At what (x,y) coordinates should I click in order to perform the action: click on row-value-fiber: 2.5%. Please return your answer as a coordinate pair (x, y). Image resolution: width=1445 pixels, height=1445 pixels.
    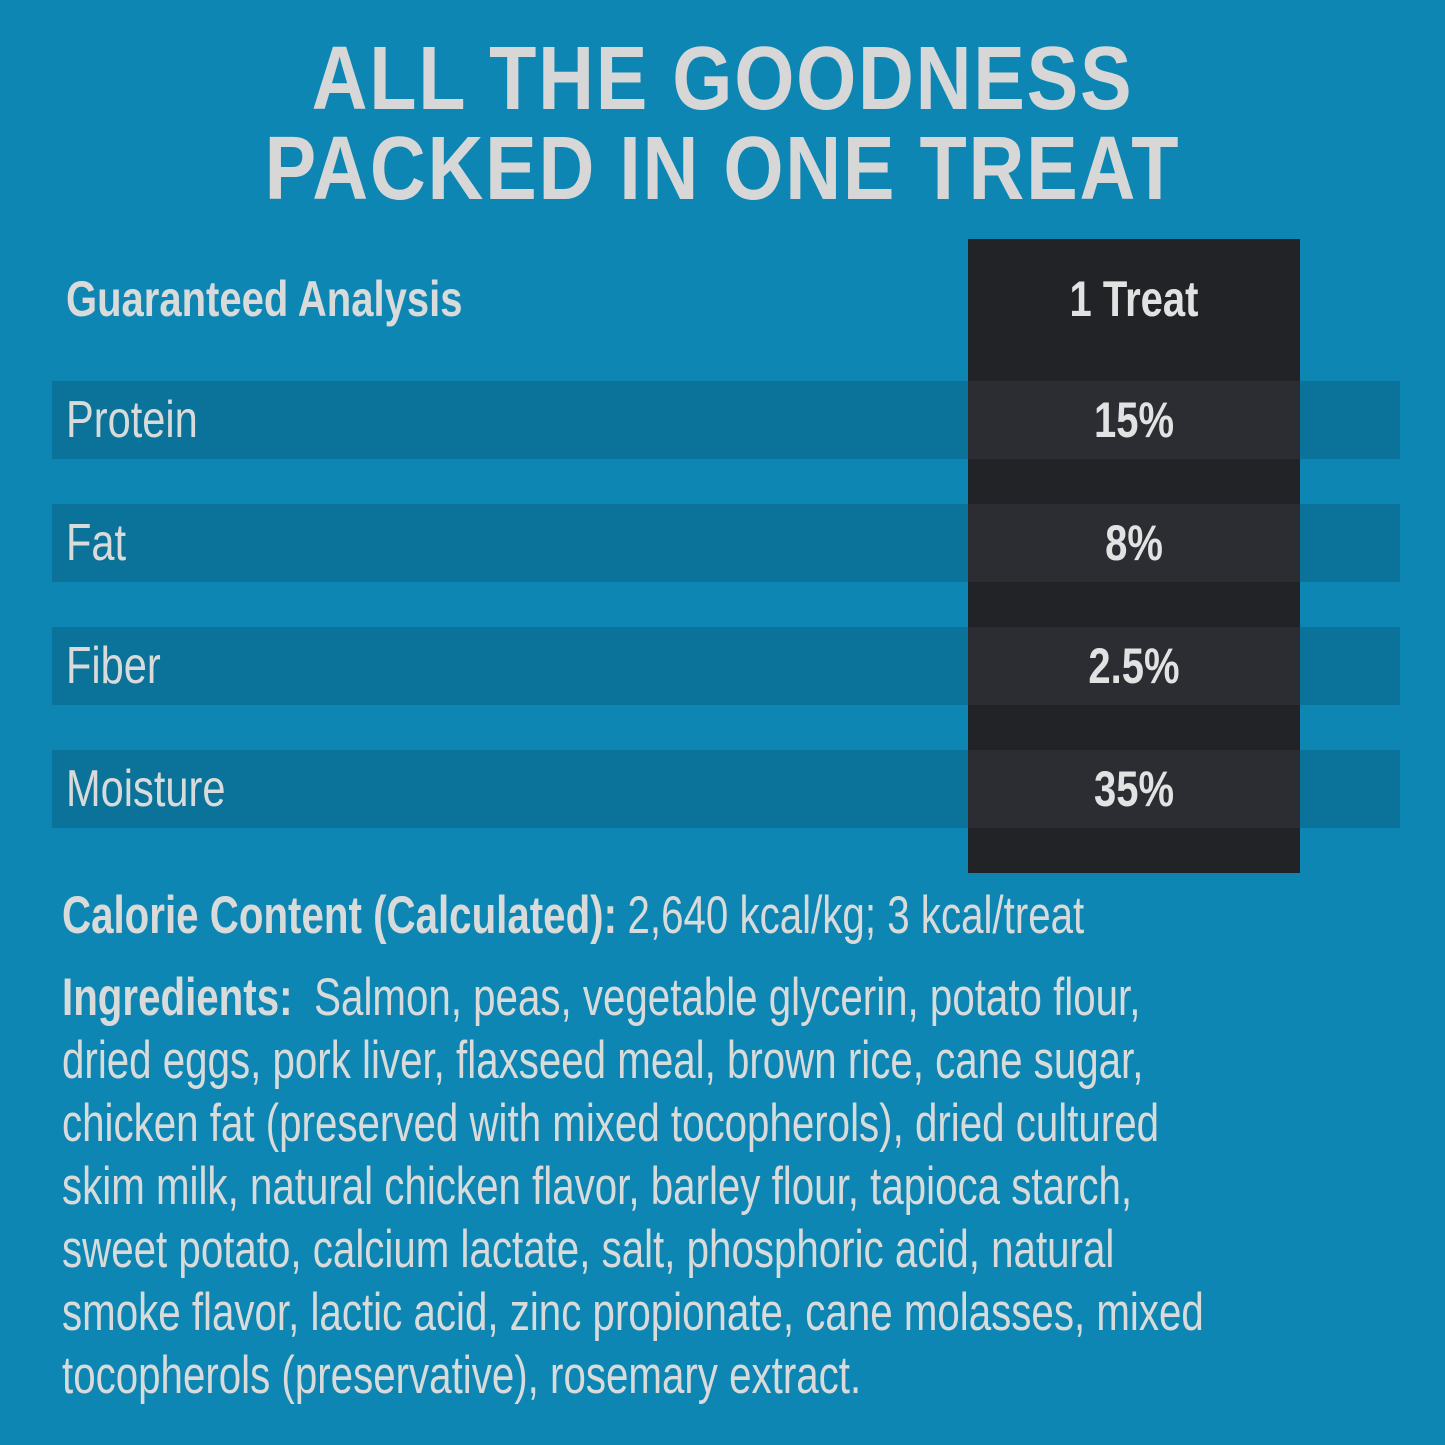
    Looking at the image, I should click on (1134, 666).